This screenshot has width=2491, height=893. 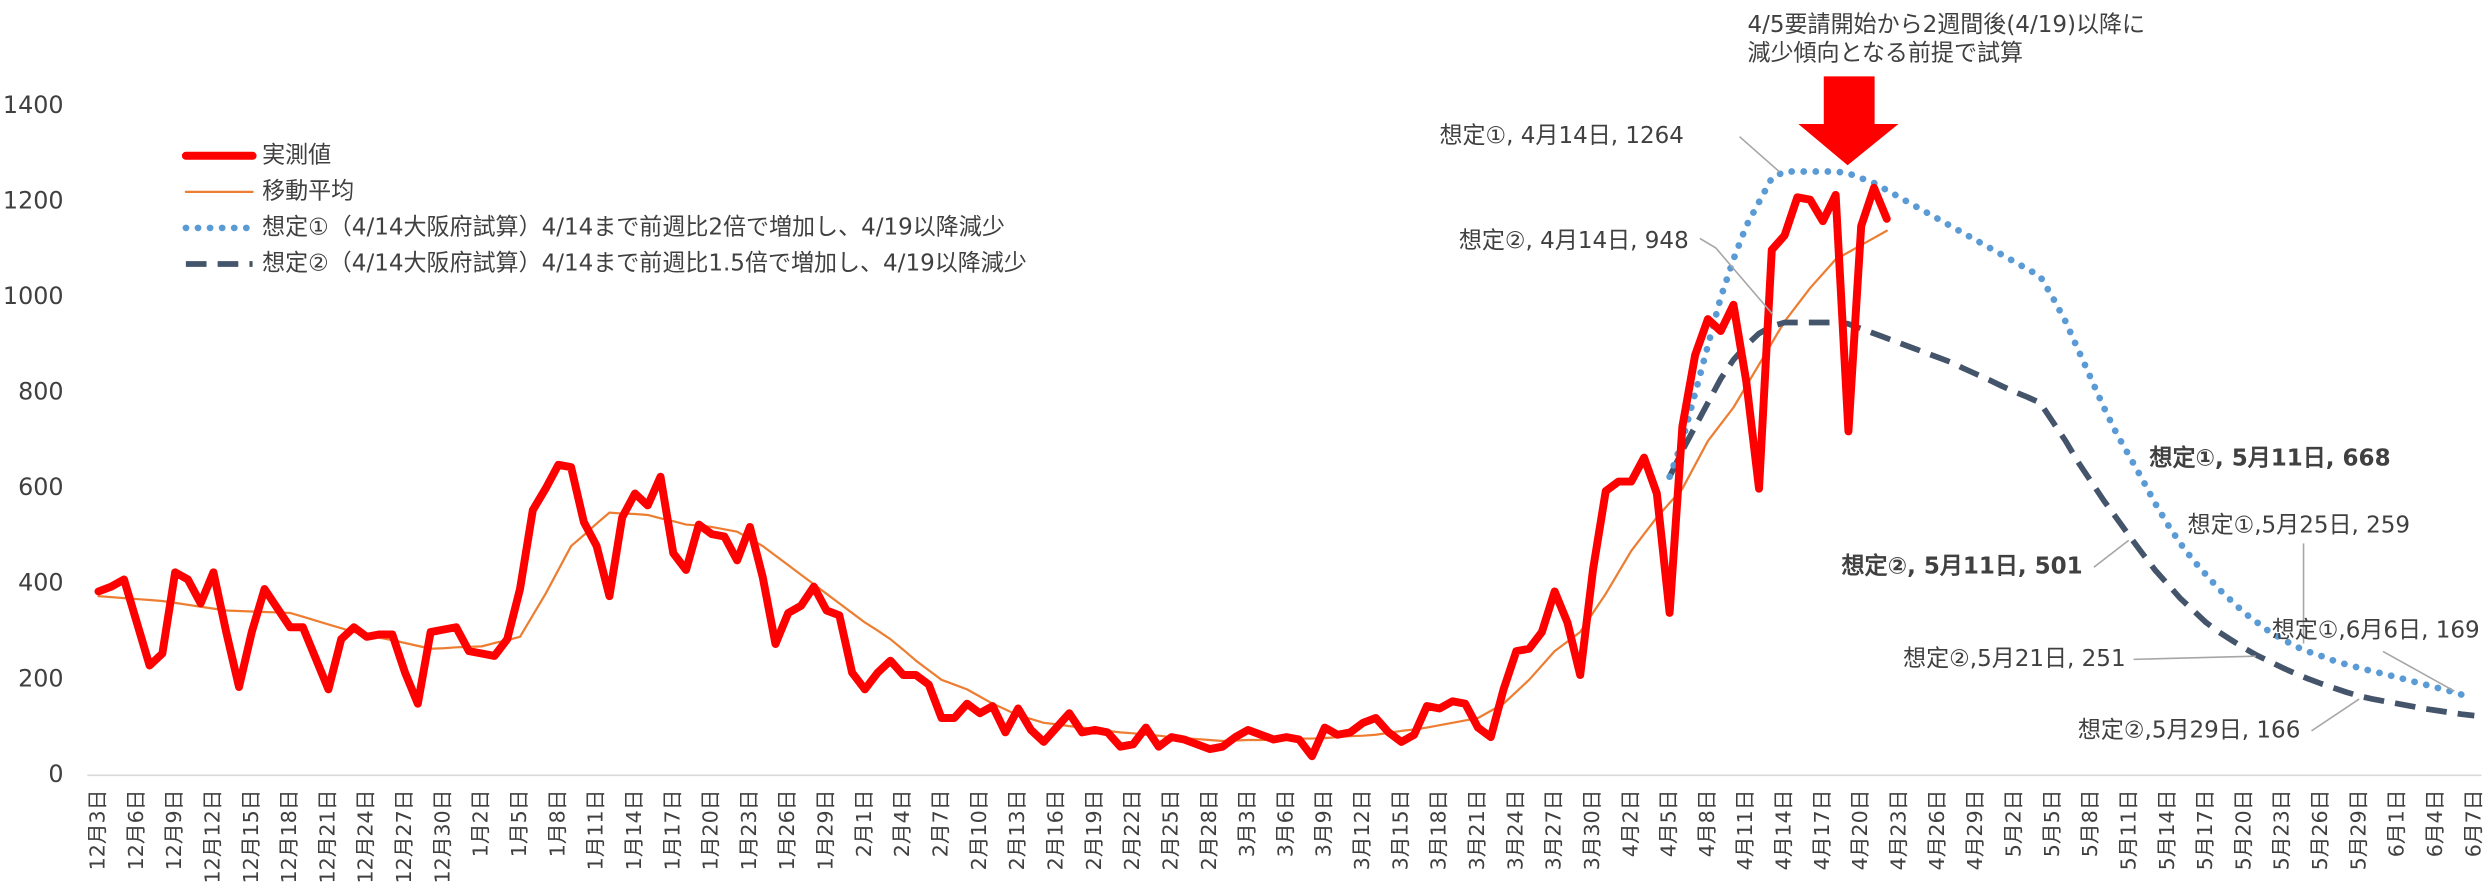 I want to click on x-tick-label: 3月18日, so click(x=1439, y=830).